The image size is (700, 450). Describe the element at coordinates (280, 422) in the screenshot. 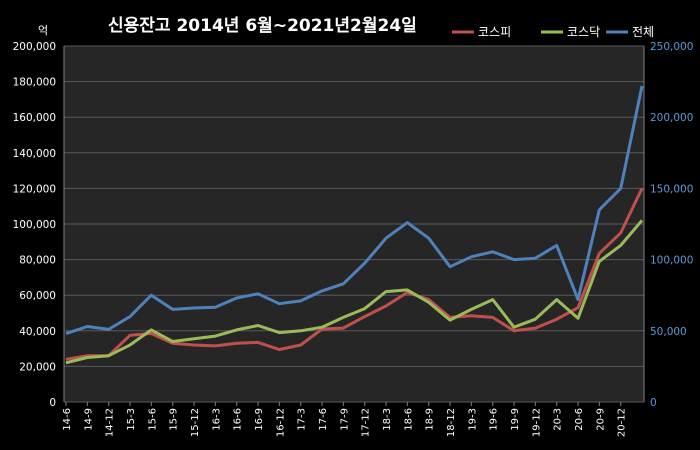

I see `x-tick-label: 16-12` at that location.